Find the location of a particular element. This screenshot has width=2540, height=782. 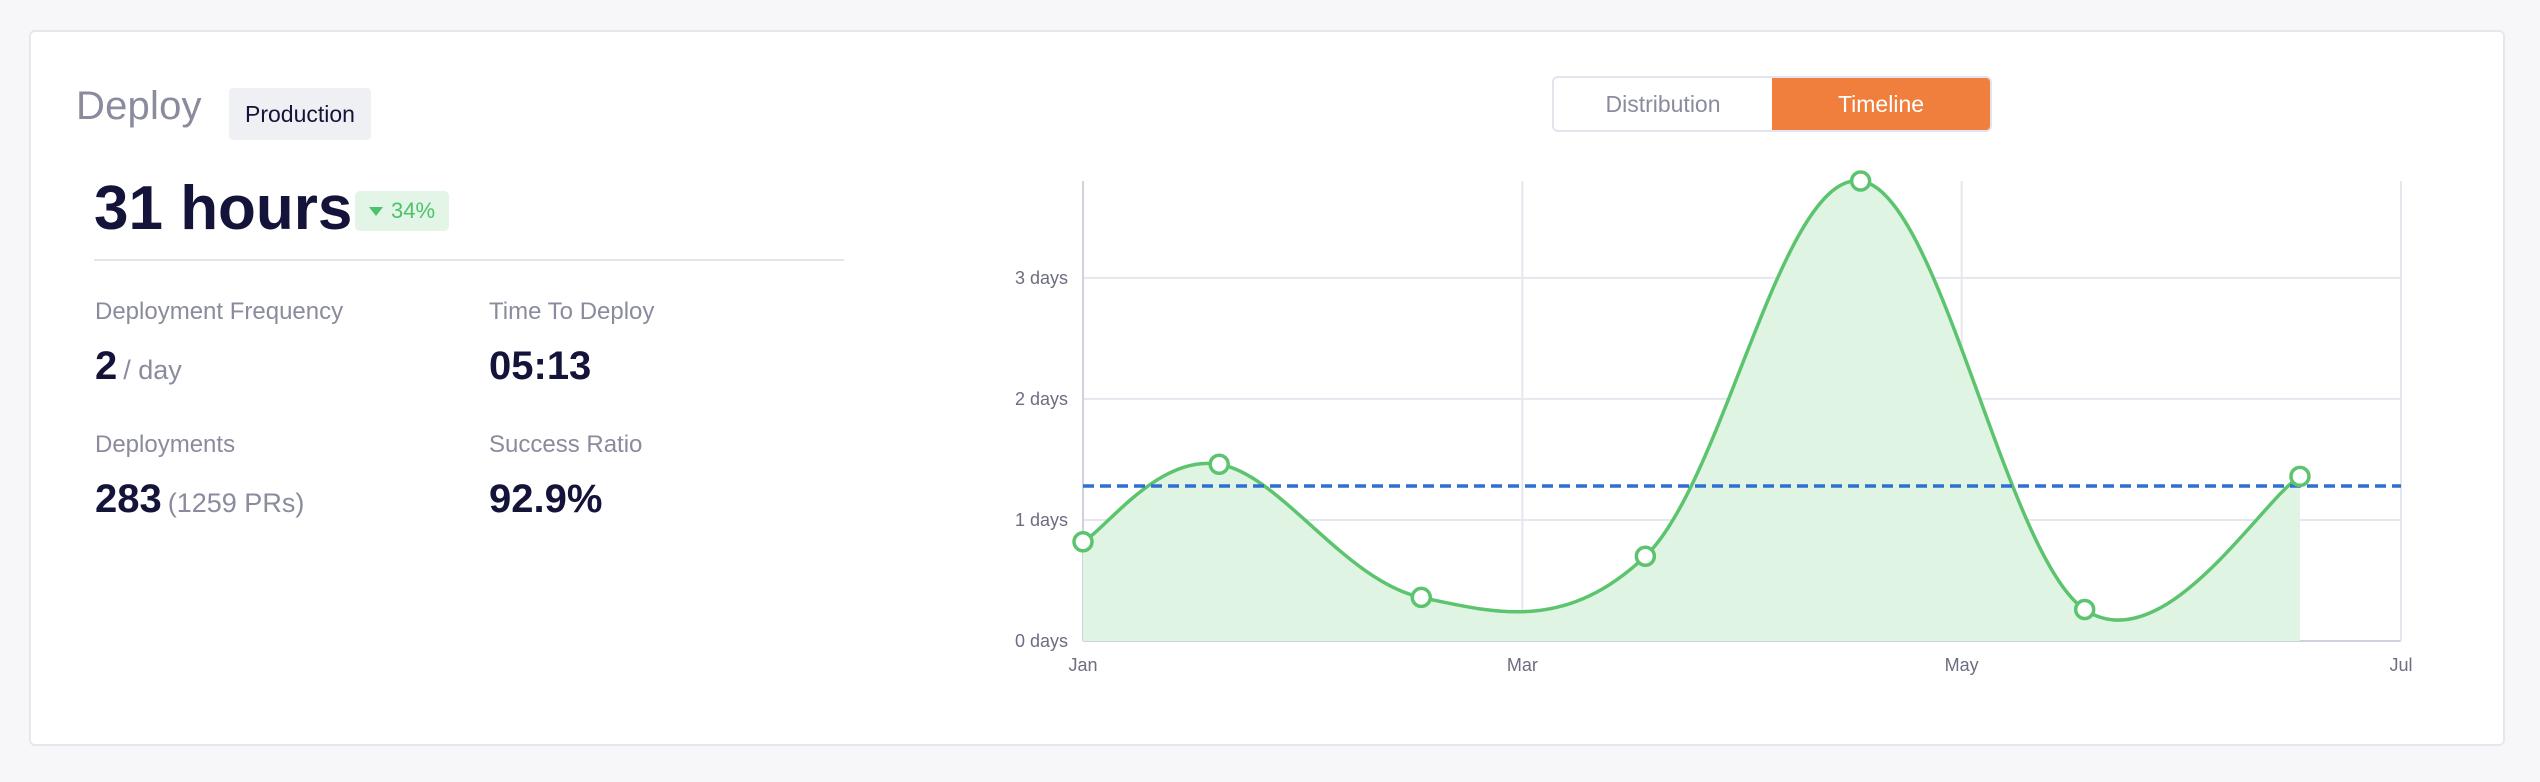

metric-value-deployment-frequency: 2/ day is located at coordinates (138, 366).